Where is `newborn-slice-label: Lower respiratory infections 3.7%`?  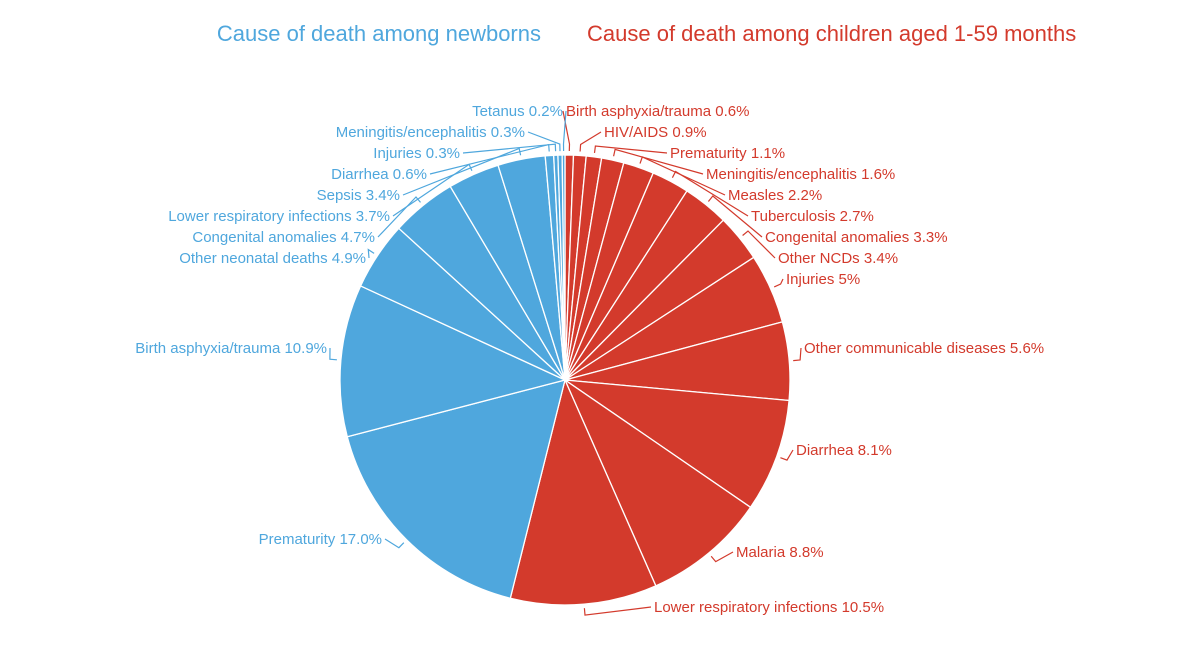 newborn-slice-label: Lower respiratory infections 3.7% is located at coordinates (279, 216).